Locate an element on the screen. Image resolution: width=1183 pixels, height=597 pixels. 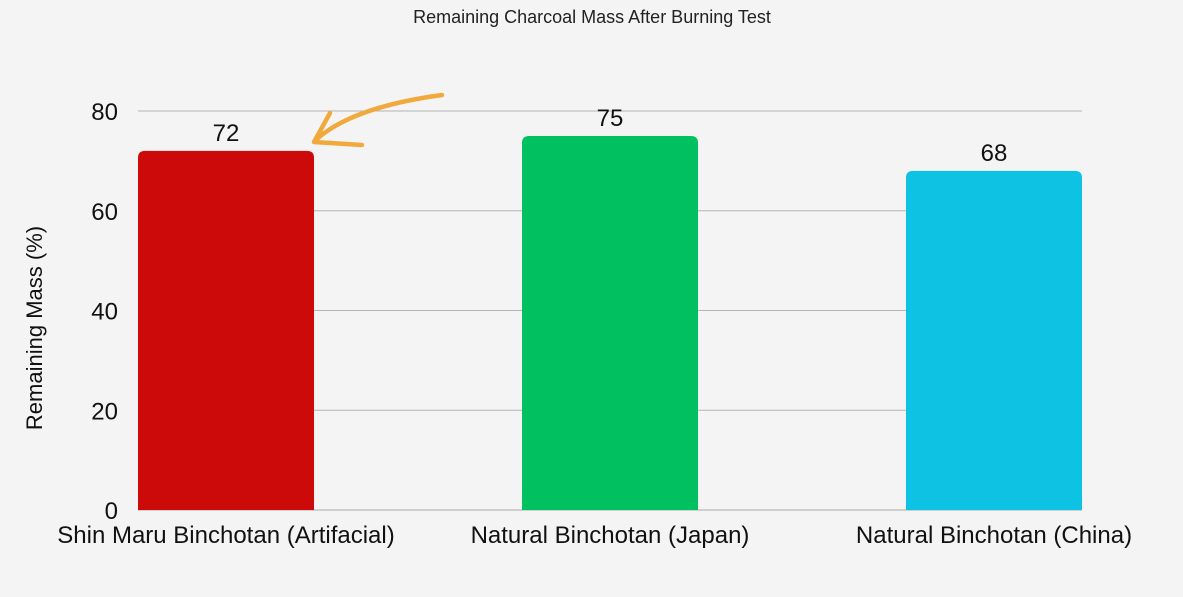
annotation-arrowhead is located at coordinates (338, 129).